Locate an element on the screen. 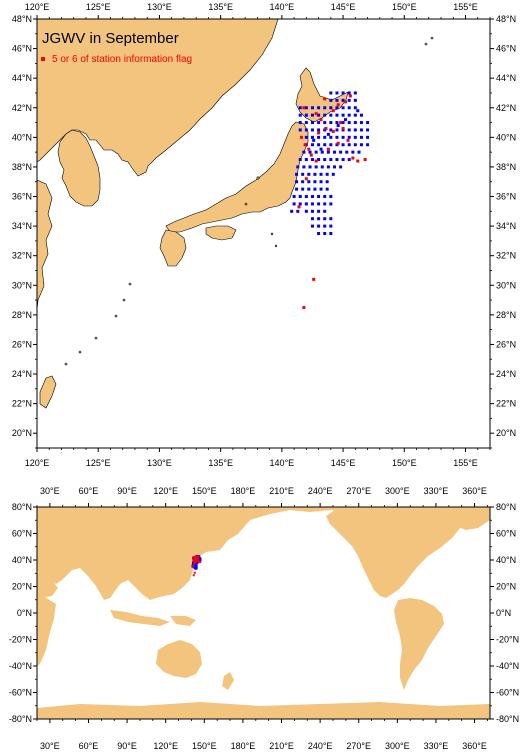 This screenshot has width=529, height=755. lon-tick-label-bottom: 140°E is located at coordinates (282, 463).